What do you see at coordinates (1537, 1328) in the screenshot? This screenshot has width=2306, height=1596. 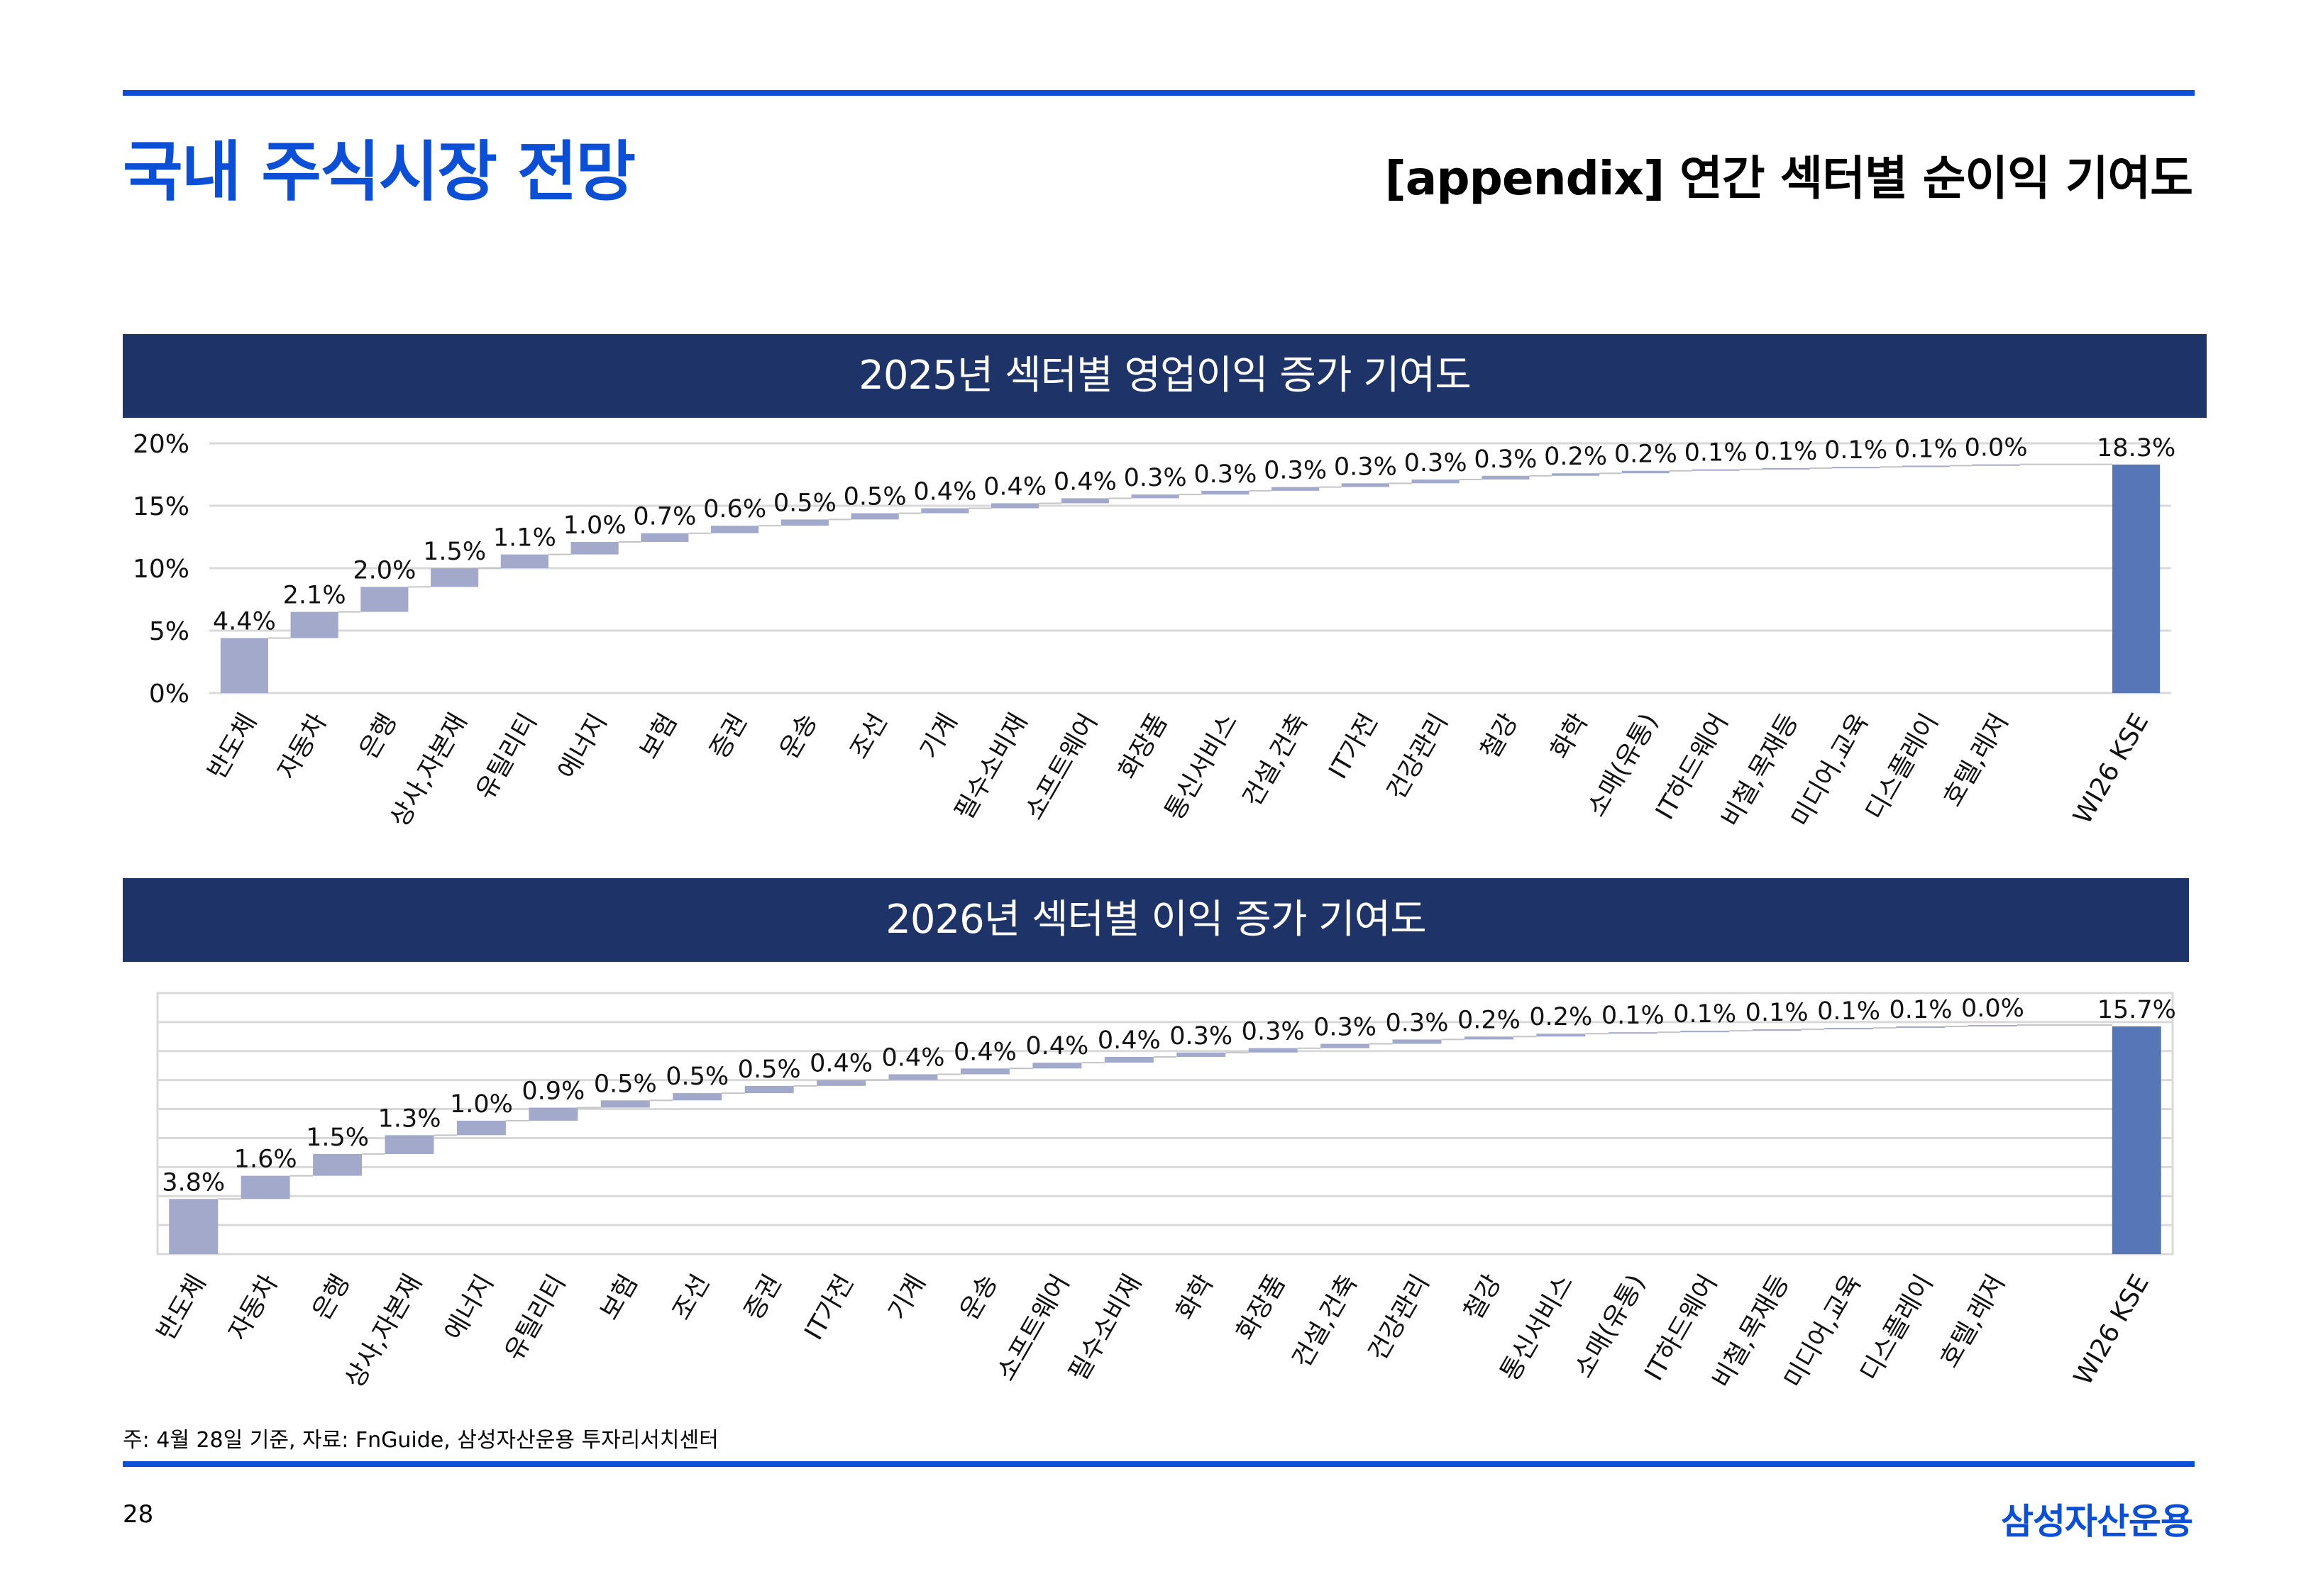 I see `category-label: 통신서비스` at bounding box center [1537, 1328].